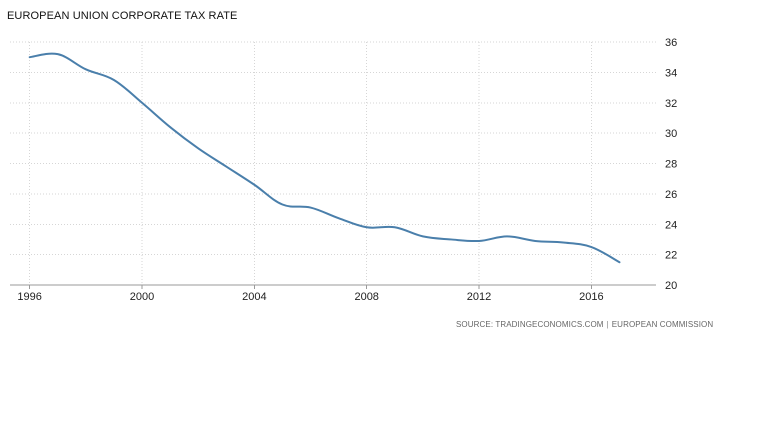 The image size is (771, 434). What do you see at coordinates (671, 225) in the screenshot?
I see `y-tick-label: 24` at bounding box center [671, 225].